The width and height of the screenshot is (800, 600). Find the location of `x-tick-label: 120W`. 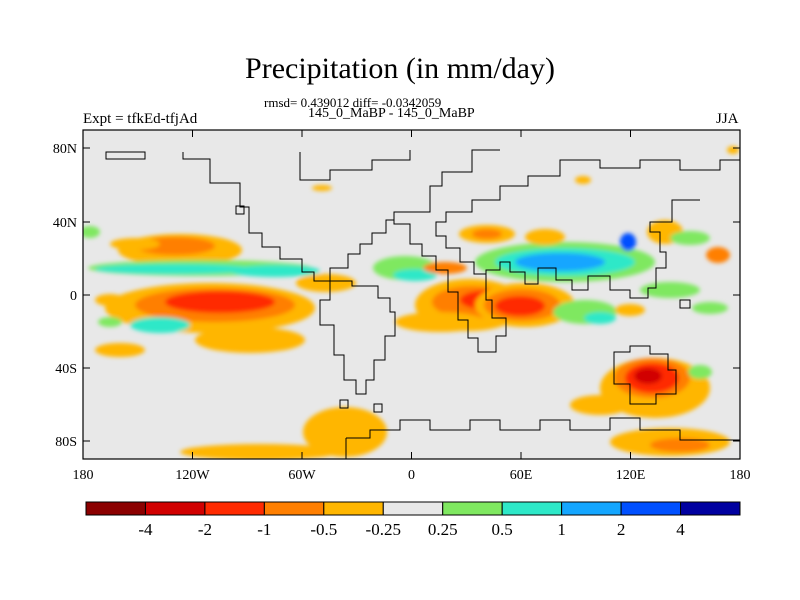

x-tick-label: 120W is located at coordinates (192, 475).